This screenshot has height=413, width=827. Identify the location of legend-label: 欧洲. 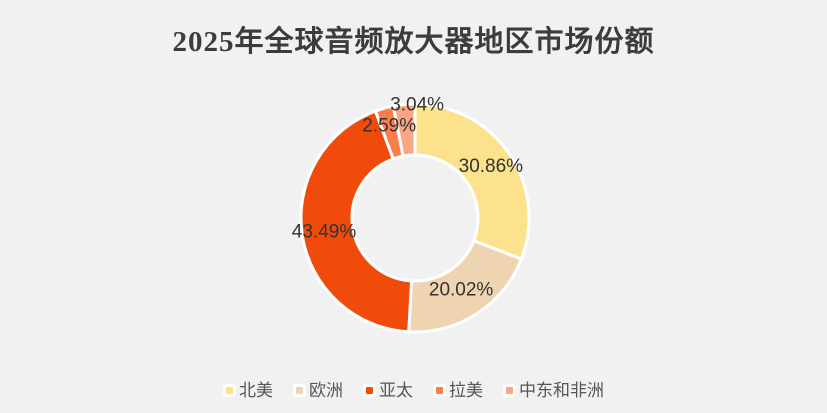
(326, 390).